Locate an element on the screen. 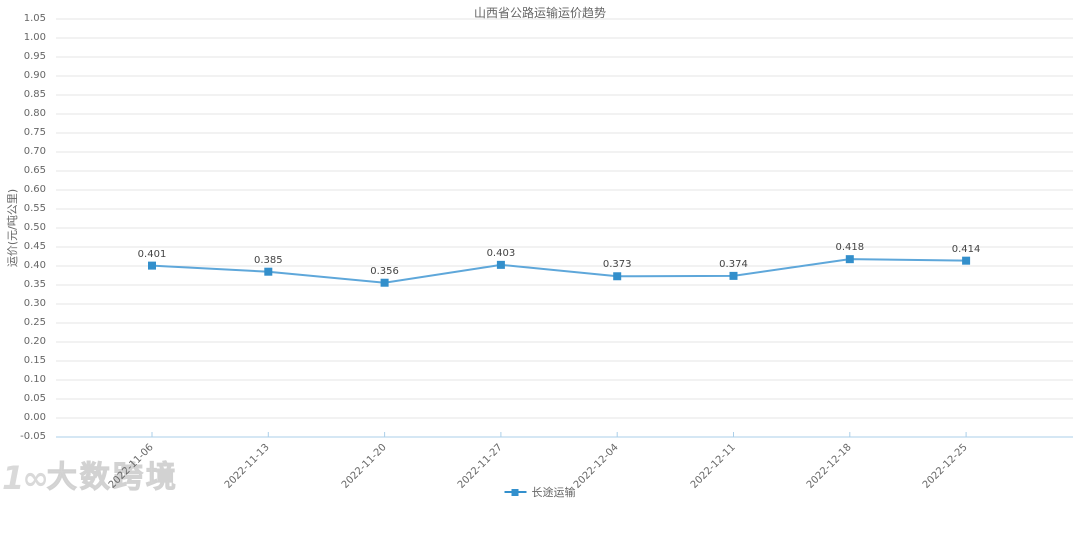 This screenshot has width=1080, height=535. data-point-label: 0.401 is located at coordinates (152, 254).